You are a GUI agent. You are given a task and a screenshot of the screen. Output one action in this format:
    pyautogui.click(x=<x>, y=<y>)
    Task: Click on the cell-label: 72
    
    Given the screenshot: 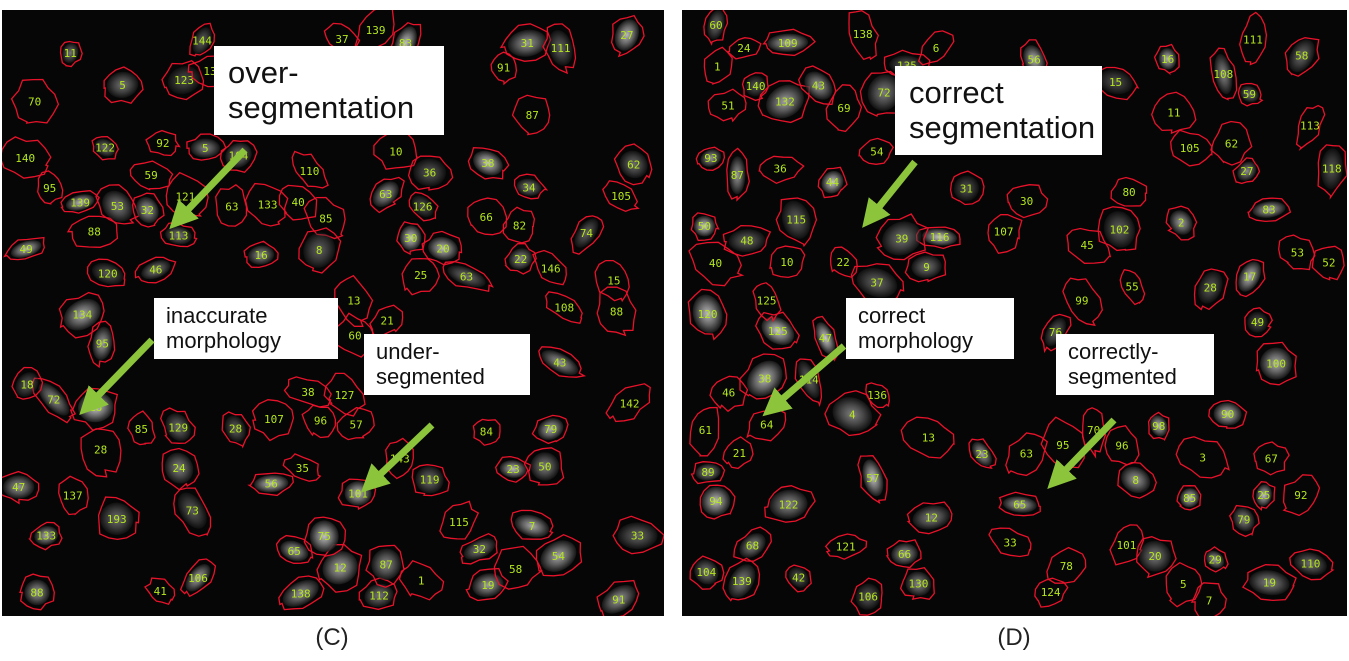 What is the action you would take?
    pyautogui.click(x=53, y=399)
    